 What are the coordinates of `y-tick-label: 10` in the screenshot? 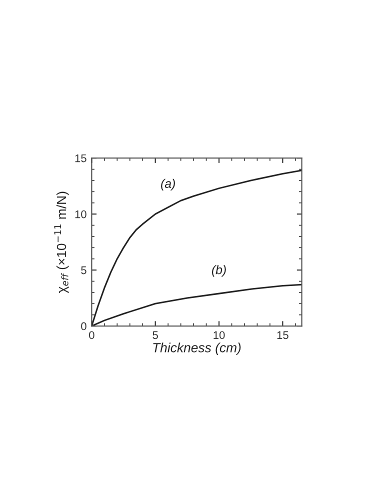 It's located at (80, 214).